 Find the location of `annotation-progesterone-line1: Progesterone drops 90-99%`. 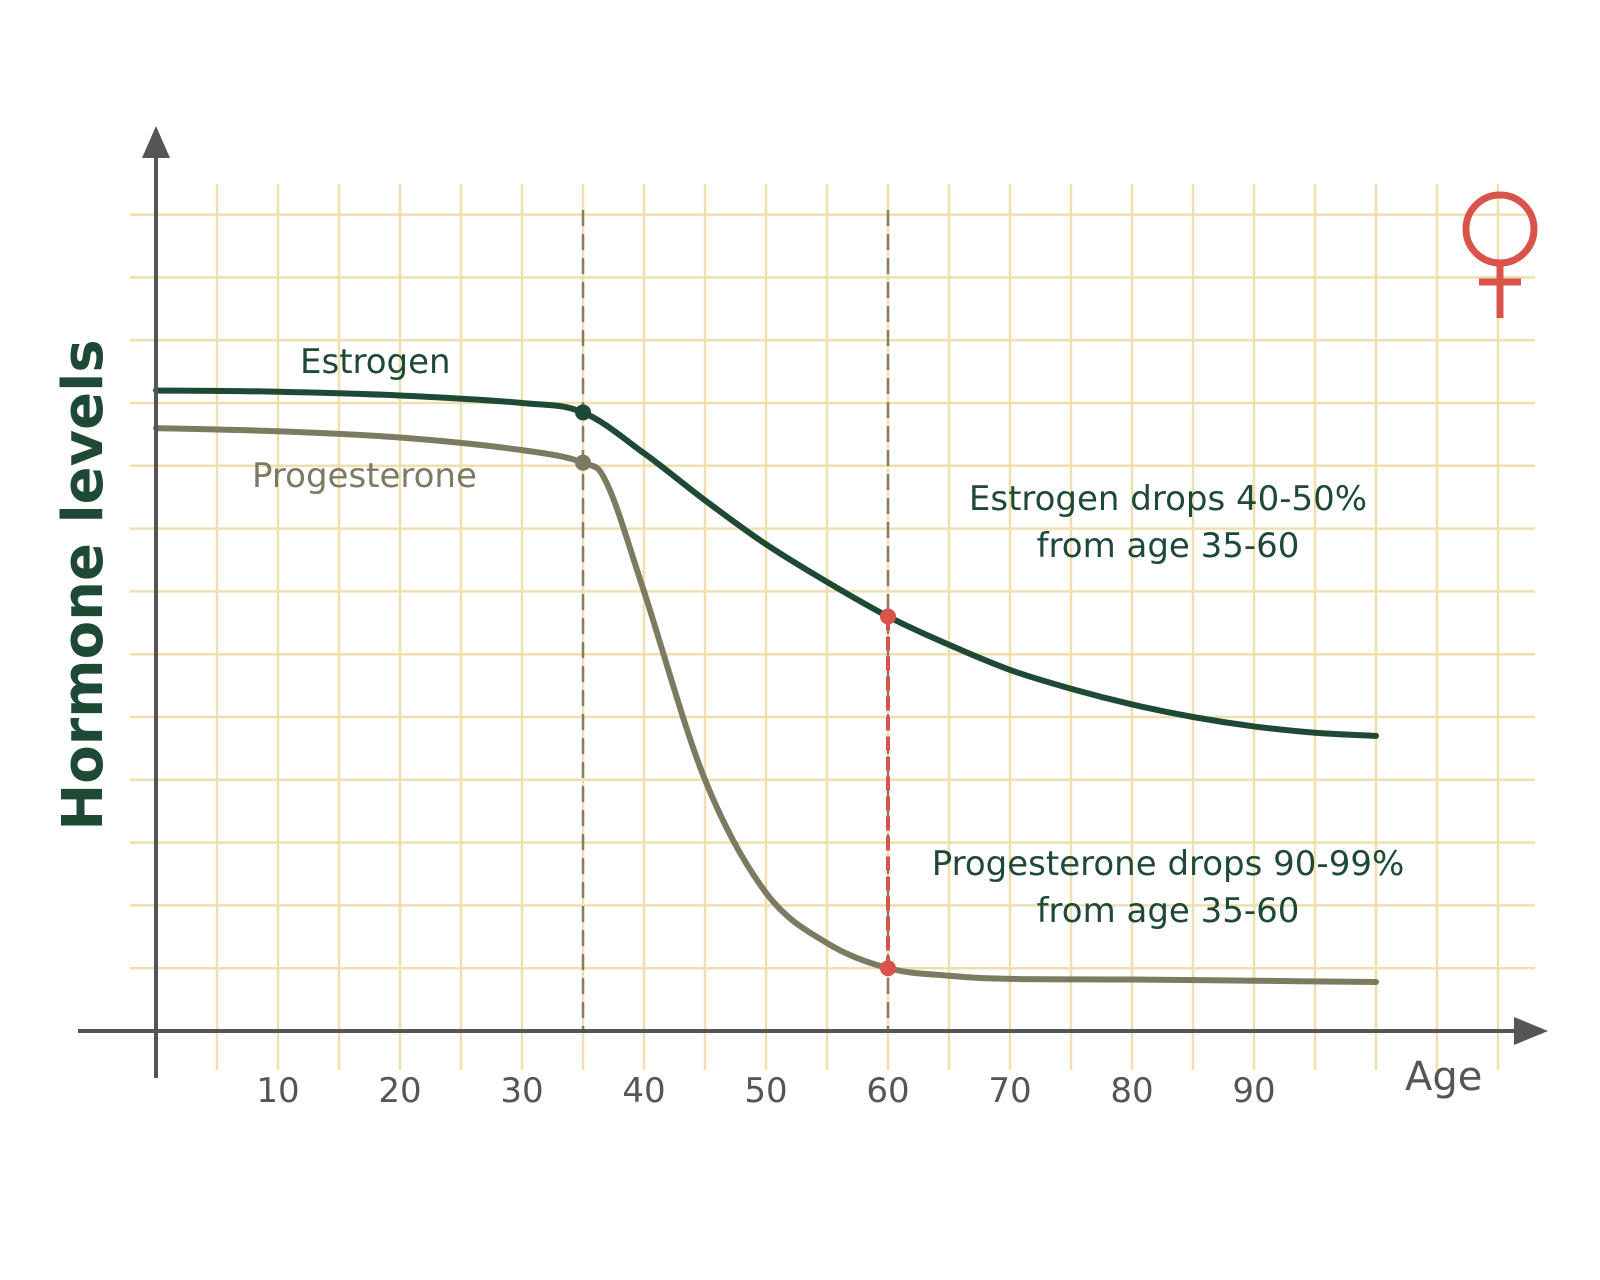

annotation-progesterone-line1: Progesterone drops 90-99% is located at coordinates (1168, 864).